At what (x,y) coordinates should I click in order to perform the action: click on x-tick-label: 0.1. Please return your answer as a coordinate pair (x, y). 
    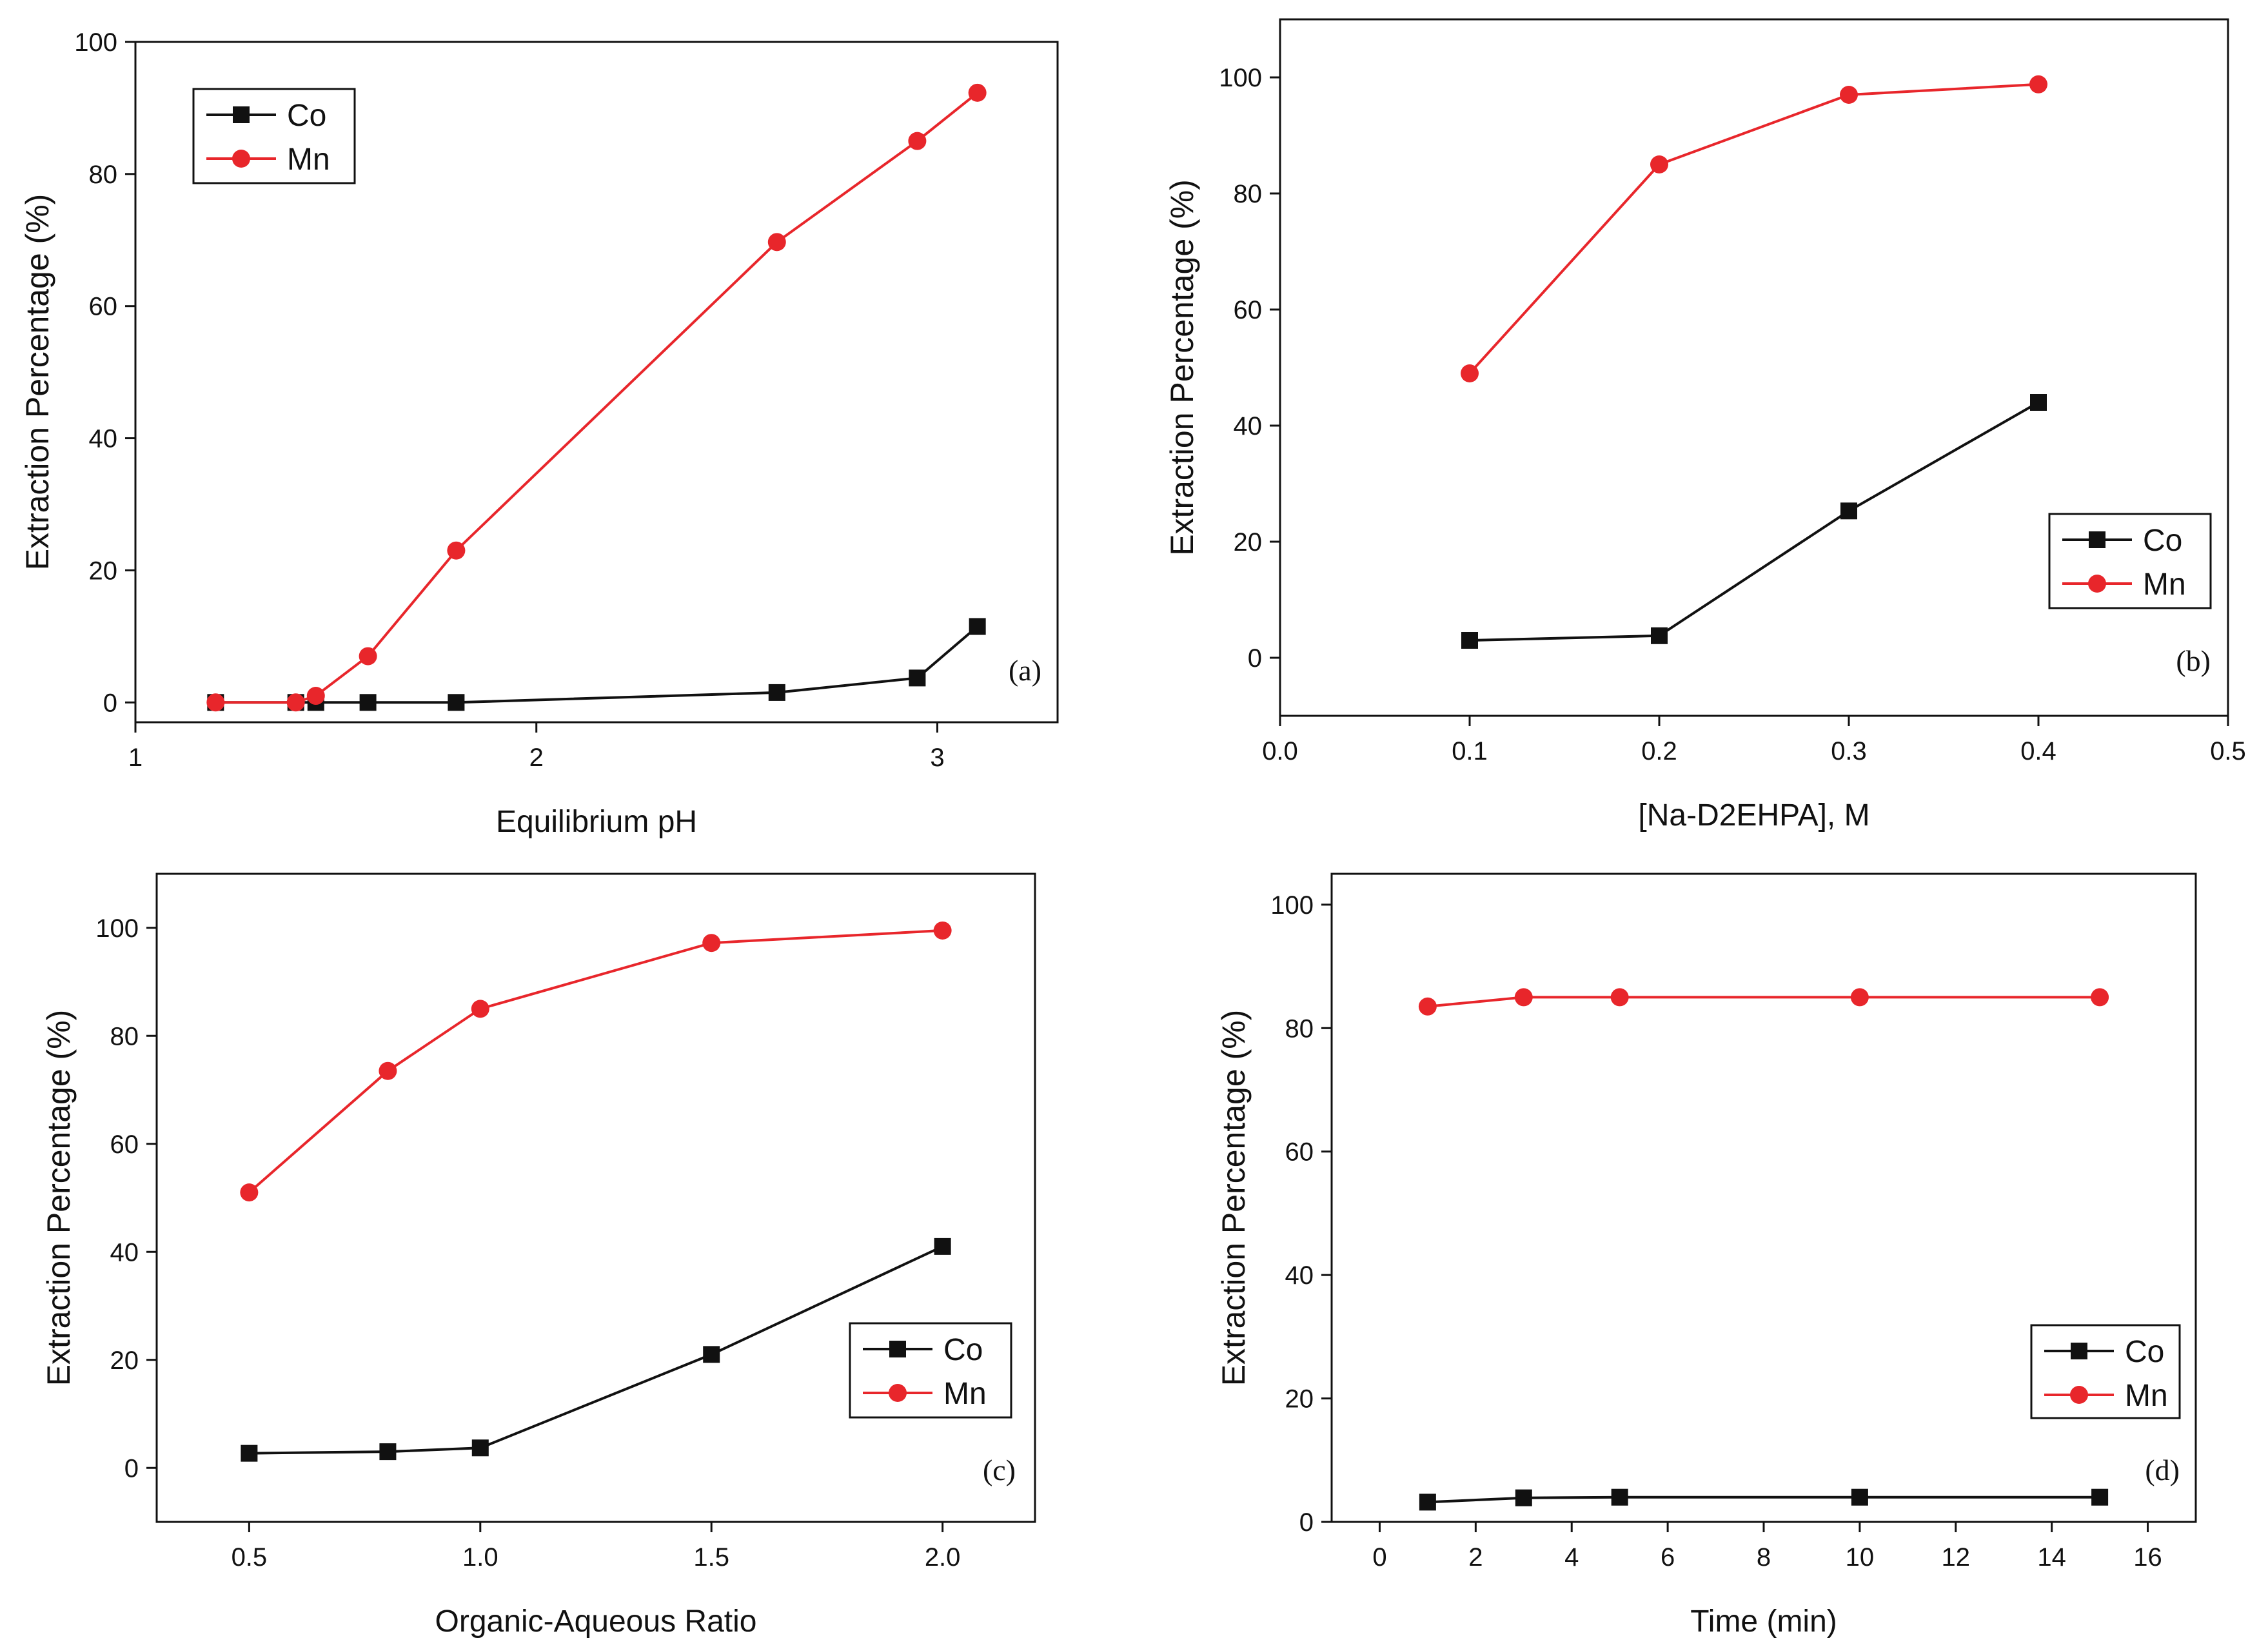
    Looking at the image, I should click on (1470, 751).